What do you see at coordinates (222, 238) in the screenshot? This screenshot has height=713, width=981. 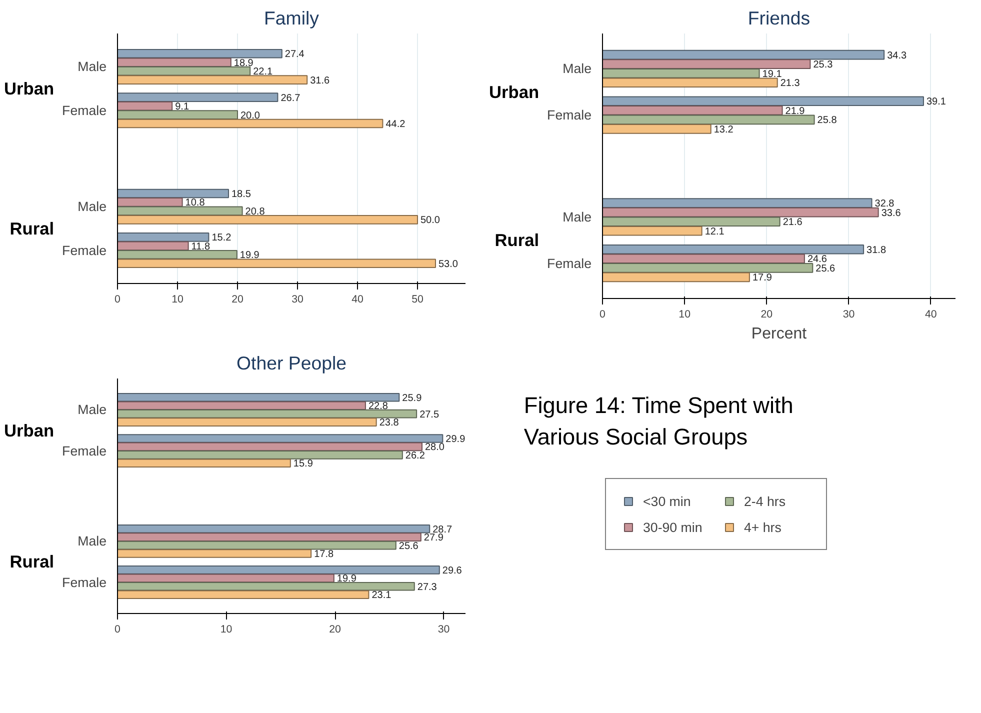 I see `data-label: 15.2` at bounding box center [222, 238].